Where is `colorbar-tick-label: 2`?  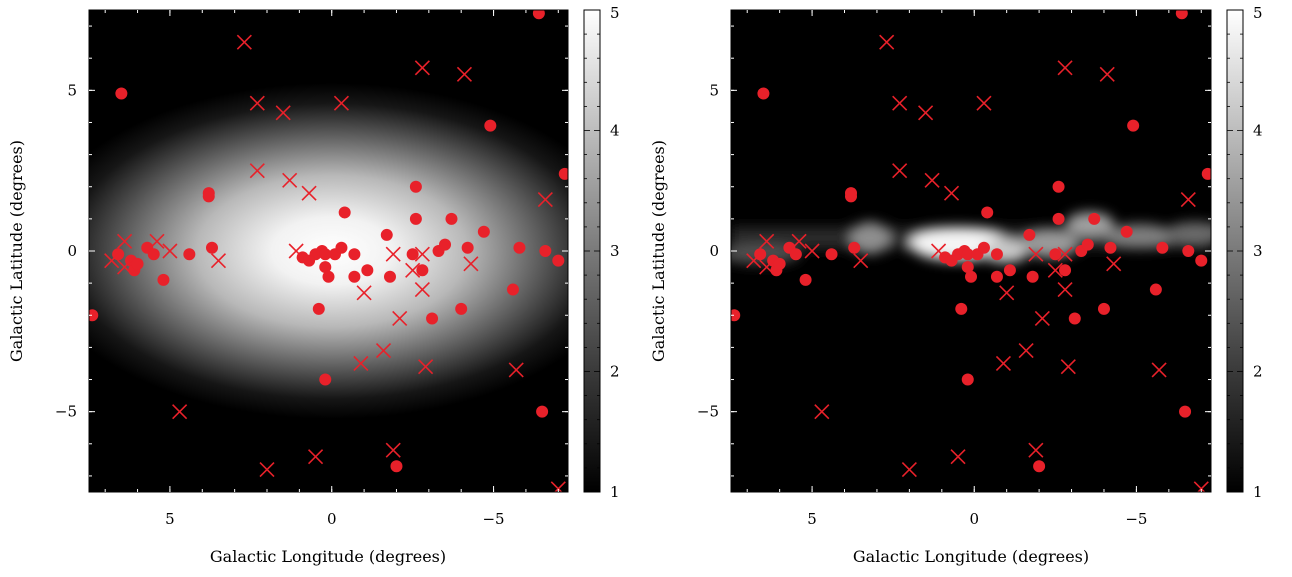
colorbar-tick-label: 2 is located at coordinates (615, 372).